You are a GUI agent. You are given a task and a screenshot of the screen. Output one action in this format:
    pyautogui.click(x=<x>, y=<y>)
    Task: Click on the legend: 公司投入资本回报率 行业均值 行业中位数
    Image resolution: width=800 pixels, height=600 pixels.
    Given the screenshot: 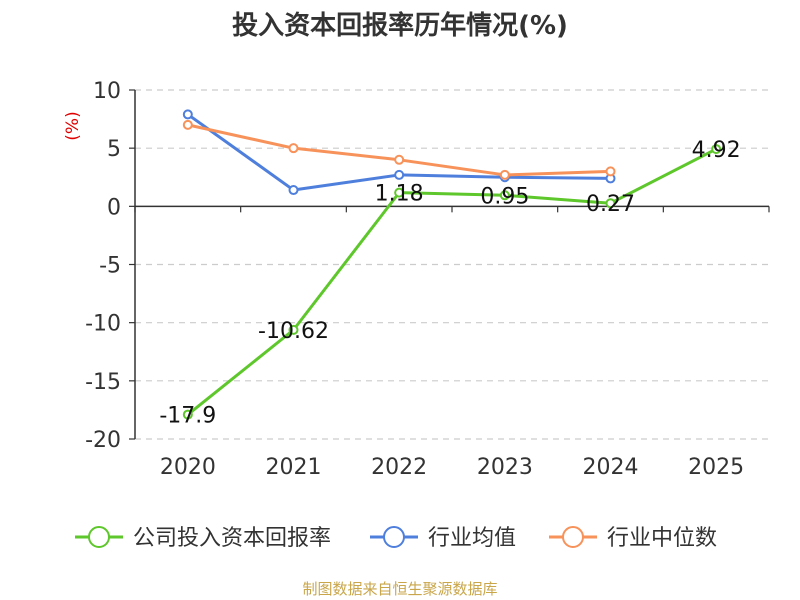 What is the action you would take?
    pyautogui.click(x=396, y=538)
    